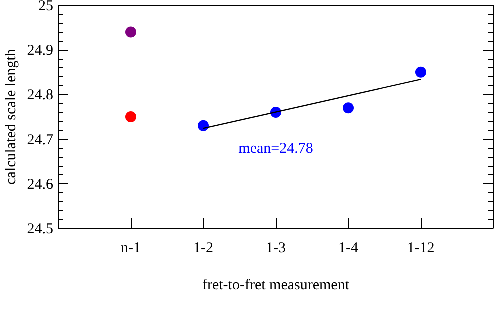  Describe the element at coordinates (131, 248) in the screenshot. I see `x-tick-label: n-1` at that location.